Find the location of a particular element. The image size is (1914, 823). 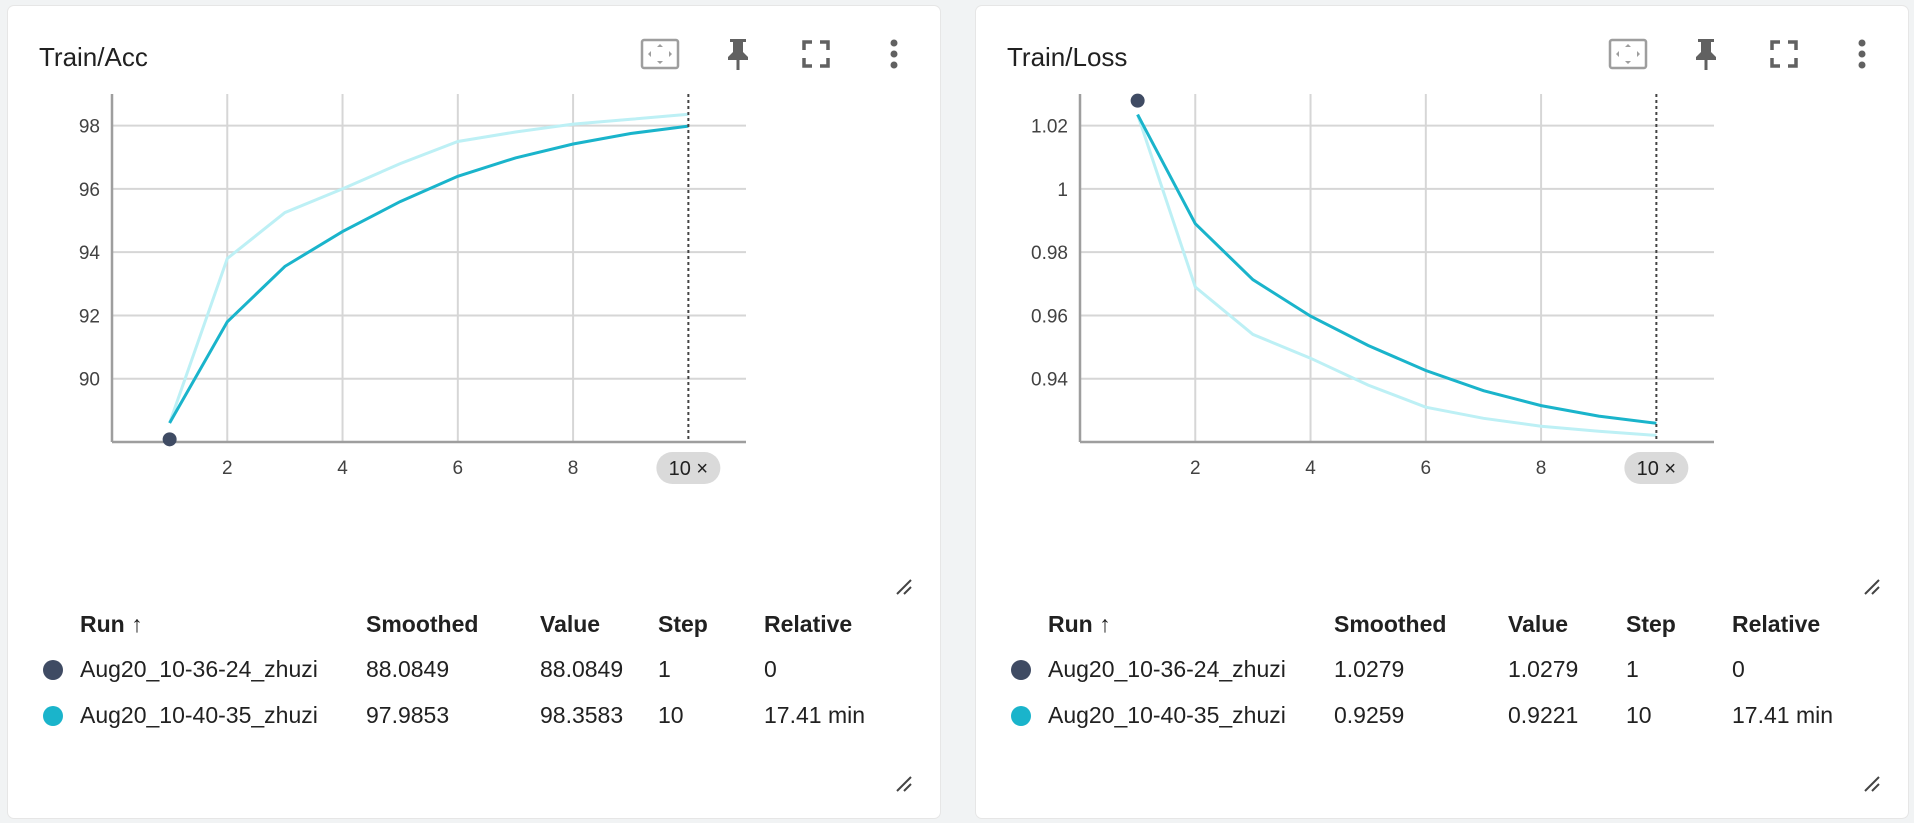

y-tick-label: 94 is located at coordinates (90, 253).